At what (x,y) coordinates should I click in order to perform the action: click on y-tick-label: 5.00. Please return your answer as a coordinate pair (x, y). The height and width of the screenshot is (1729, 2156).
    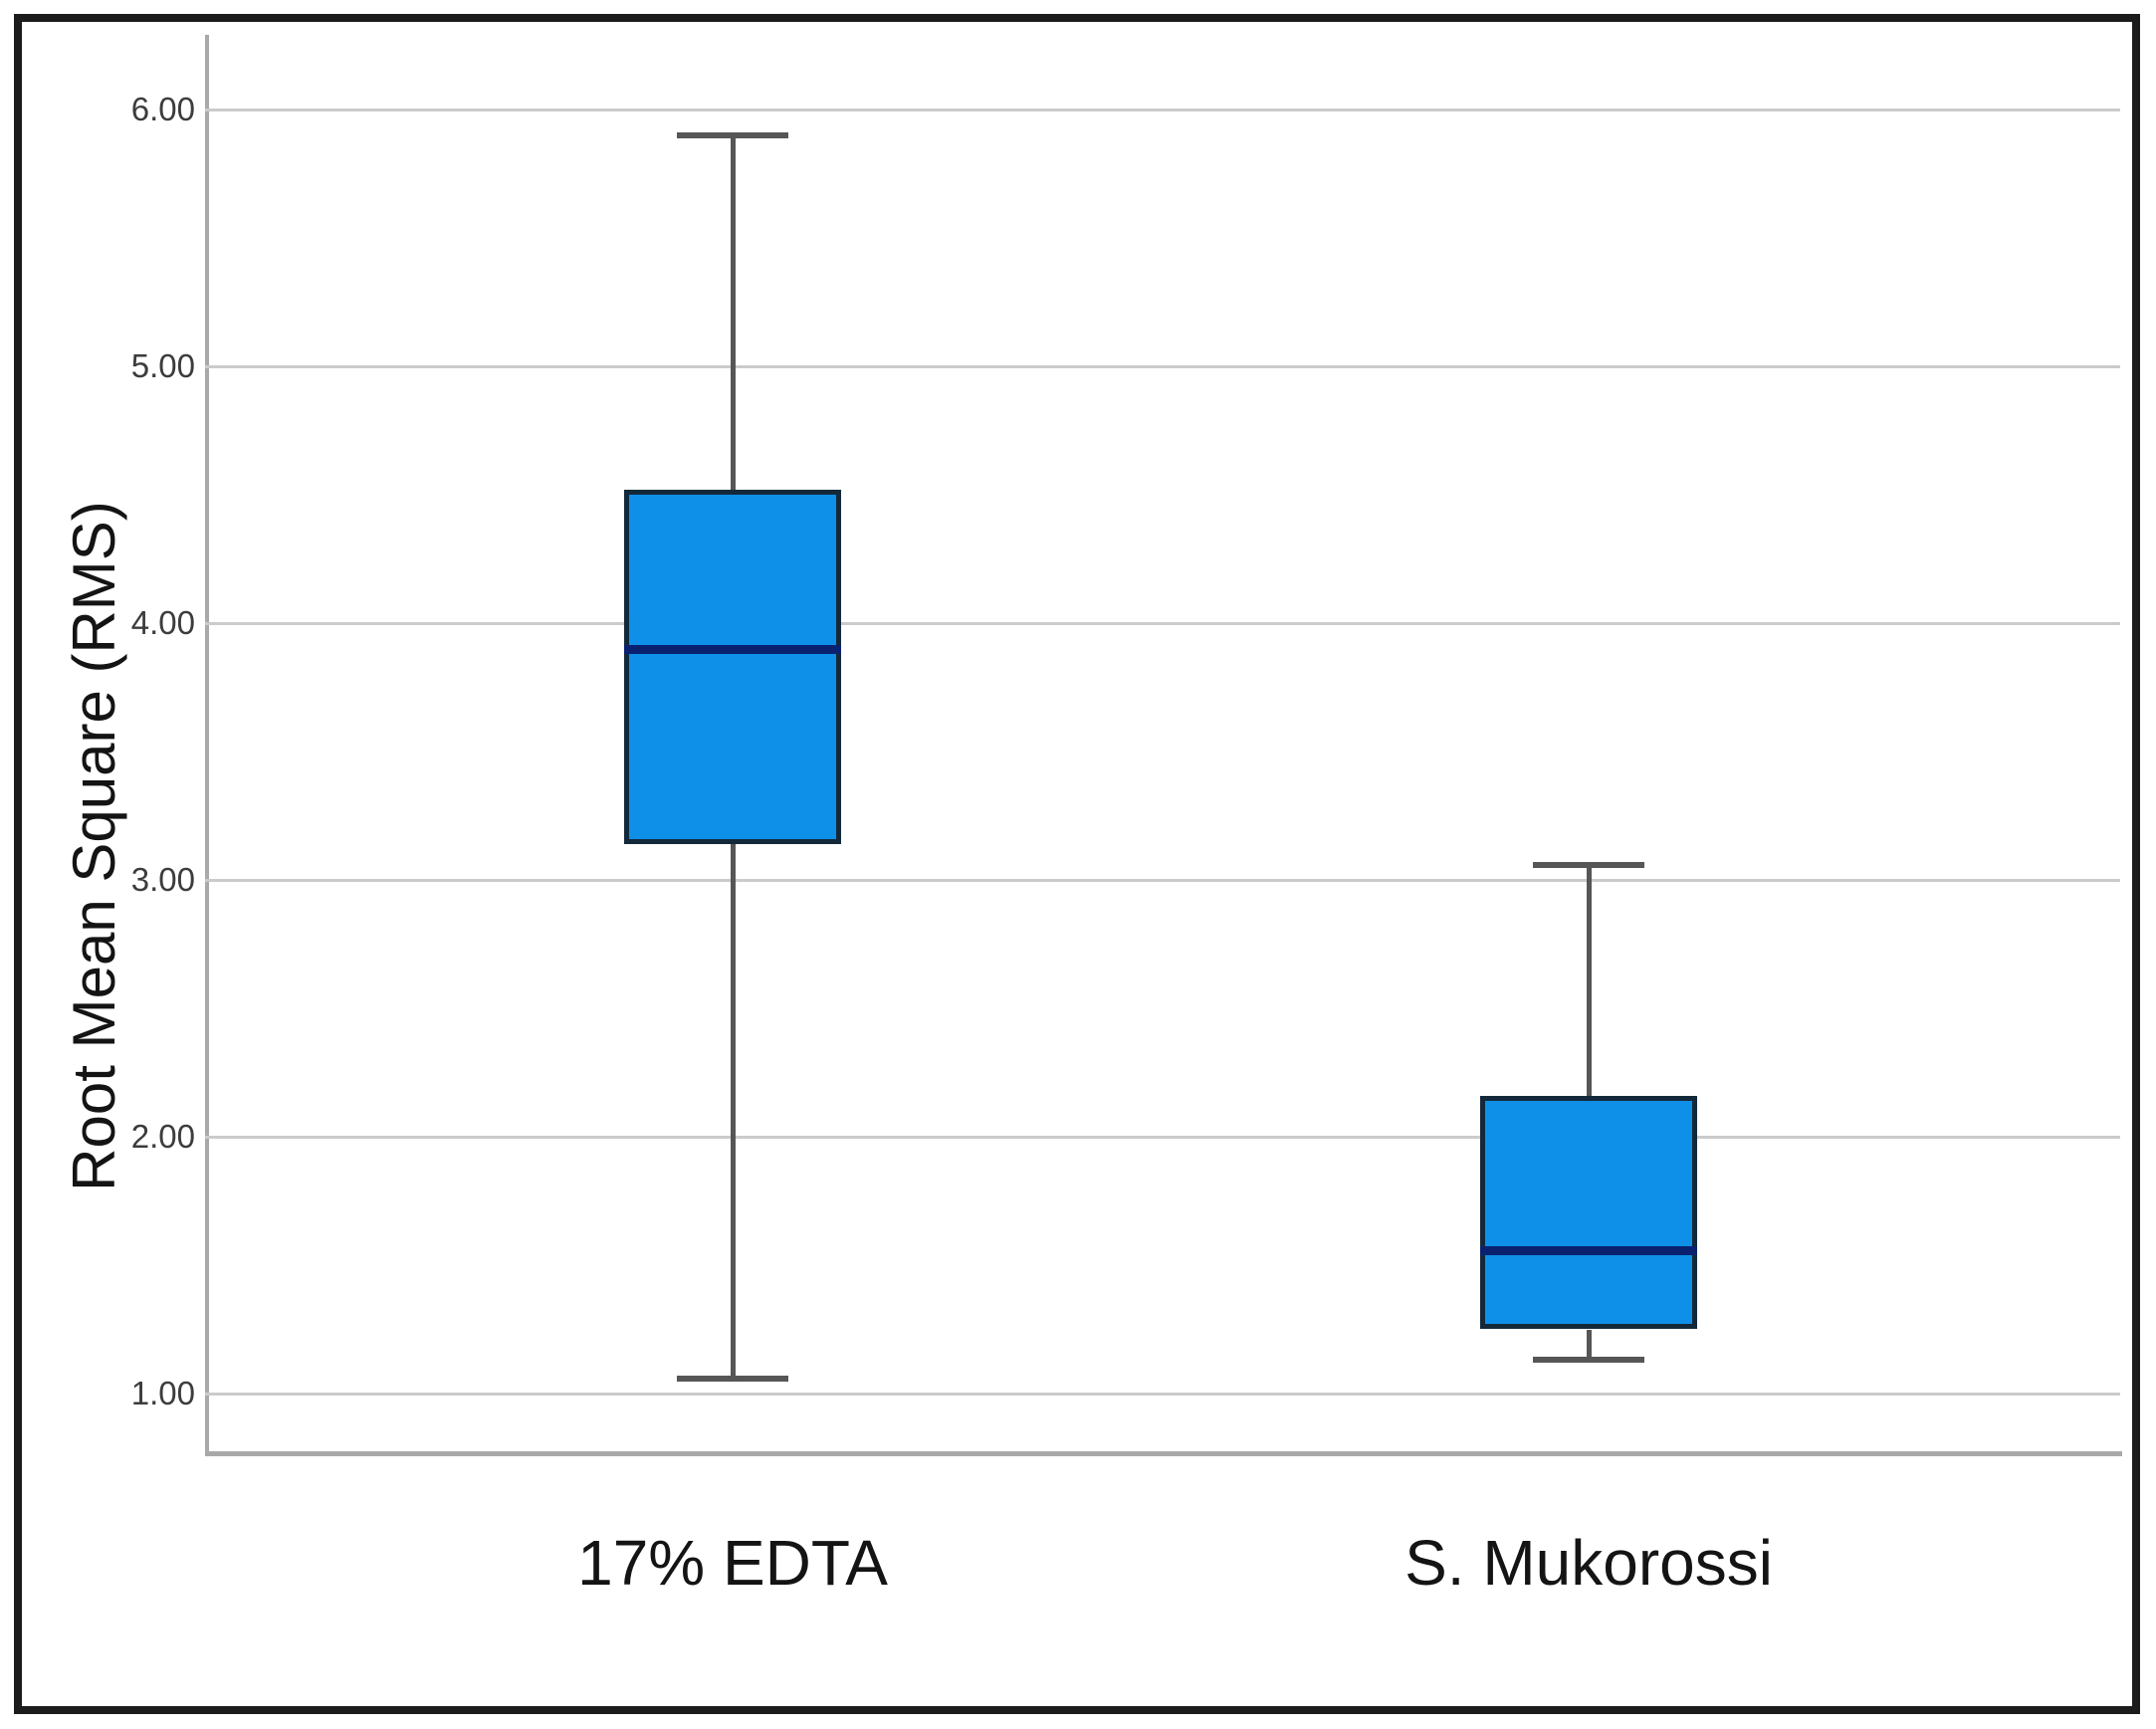
    Looking at the image, I should click on (162, 365).